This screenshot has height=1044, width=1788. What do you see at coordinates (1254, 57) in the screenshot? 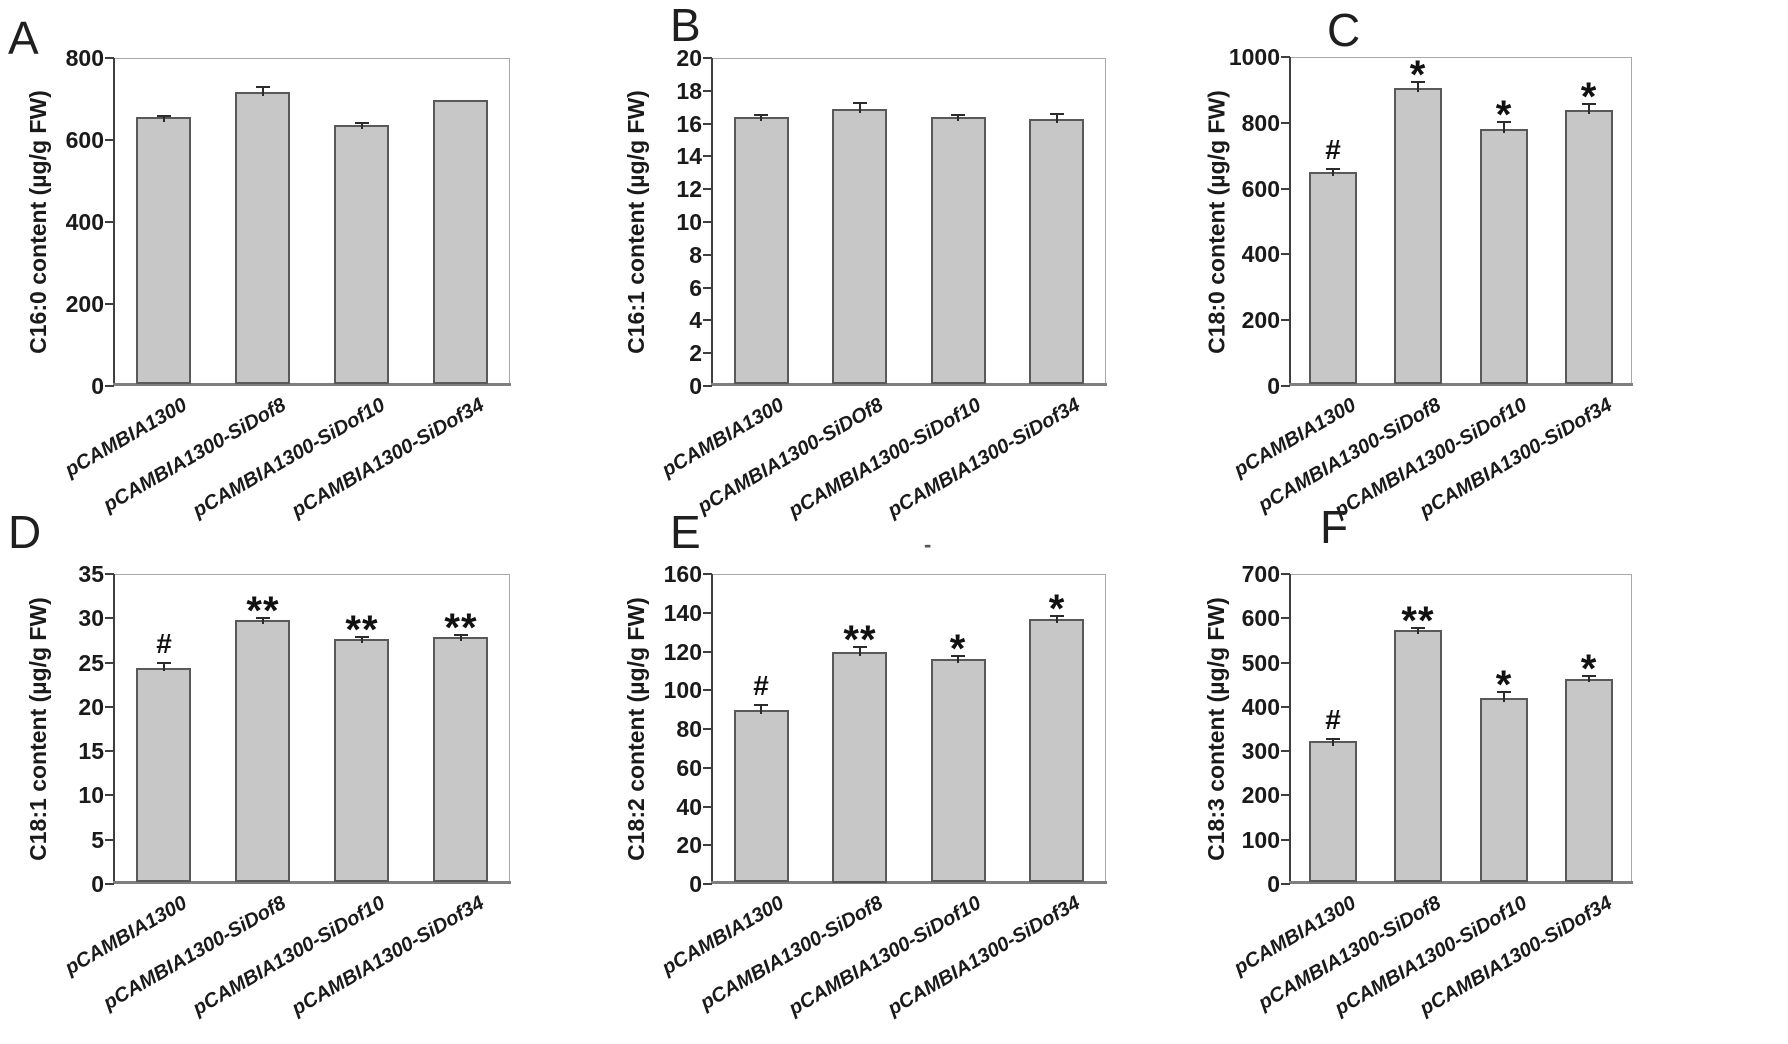
I see `y-tick-label: 1000` at bounding box center [1254, 57].